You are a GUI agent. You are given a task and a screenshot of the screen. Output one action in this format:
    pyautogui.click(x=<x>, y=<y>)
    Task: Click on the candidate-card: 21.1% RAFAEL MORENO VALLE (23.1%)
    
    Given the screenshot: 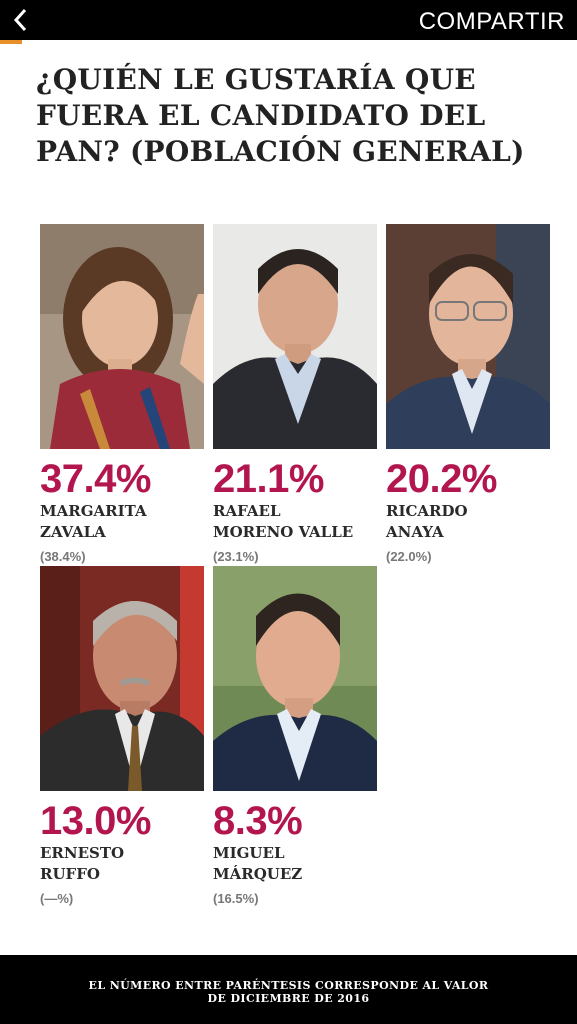 What is the action you would take?
    pyautogui.click(x=295, y=394)
    